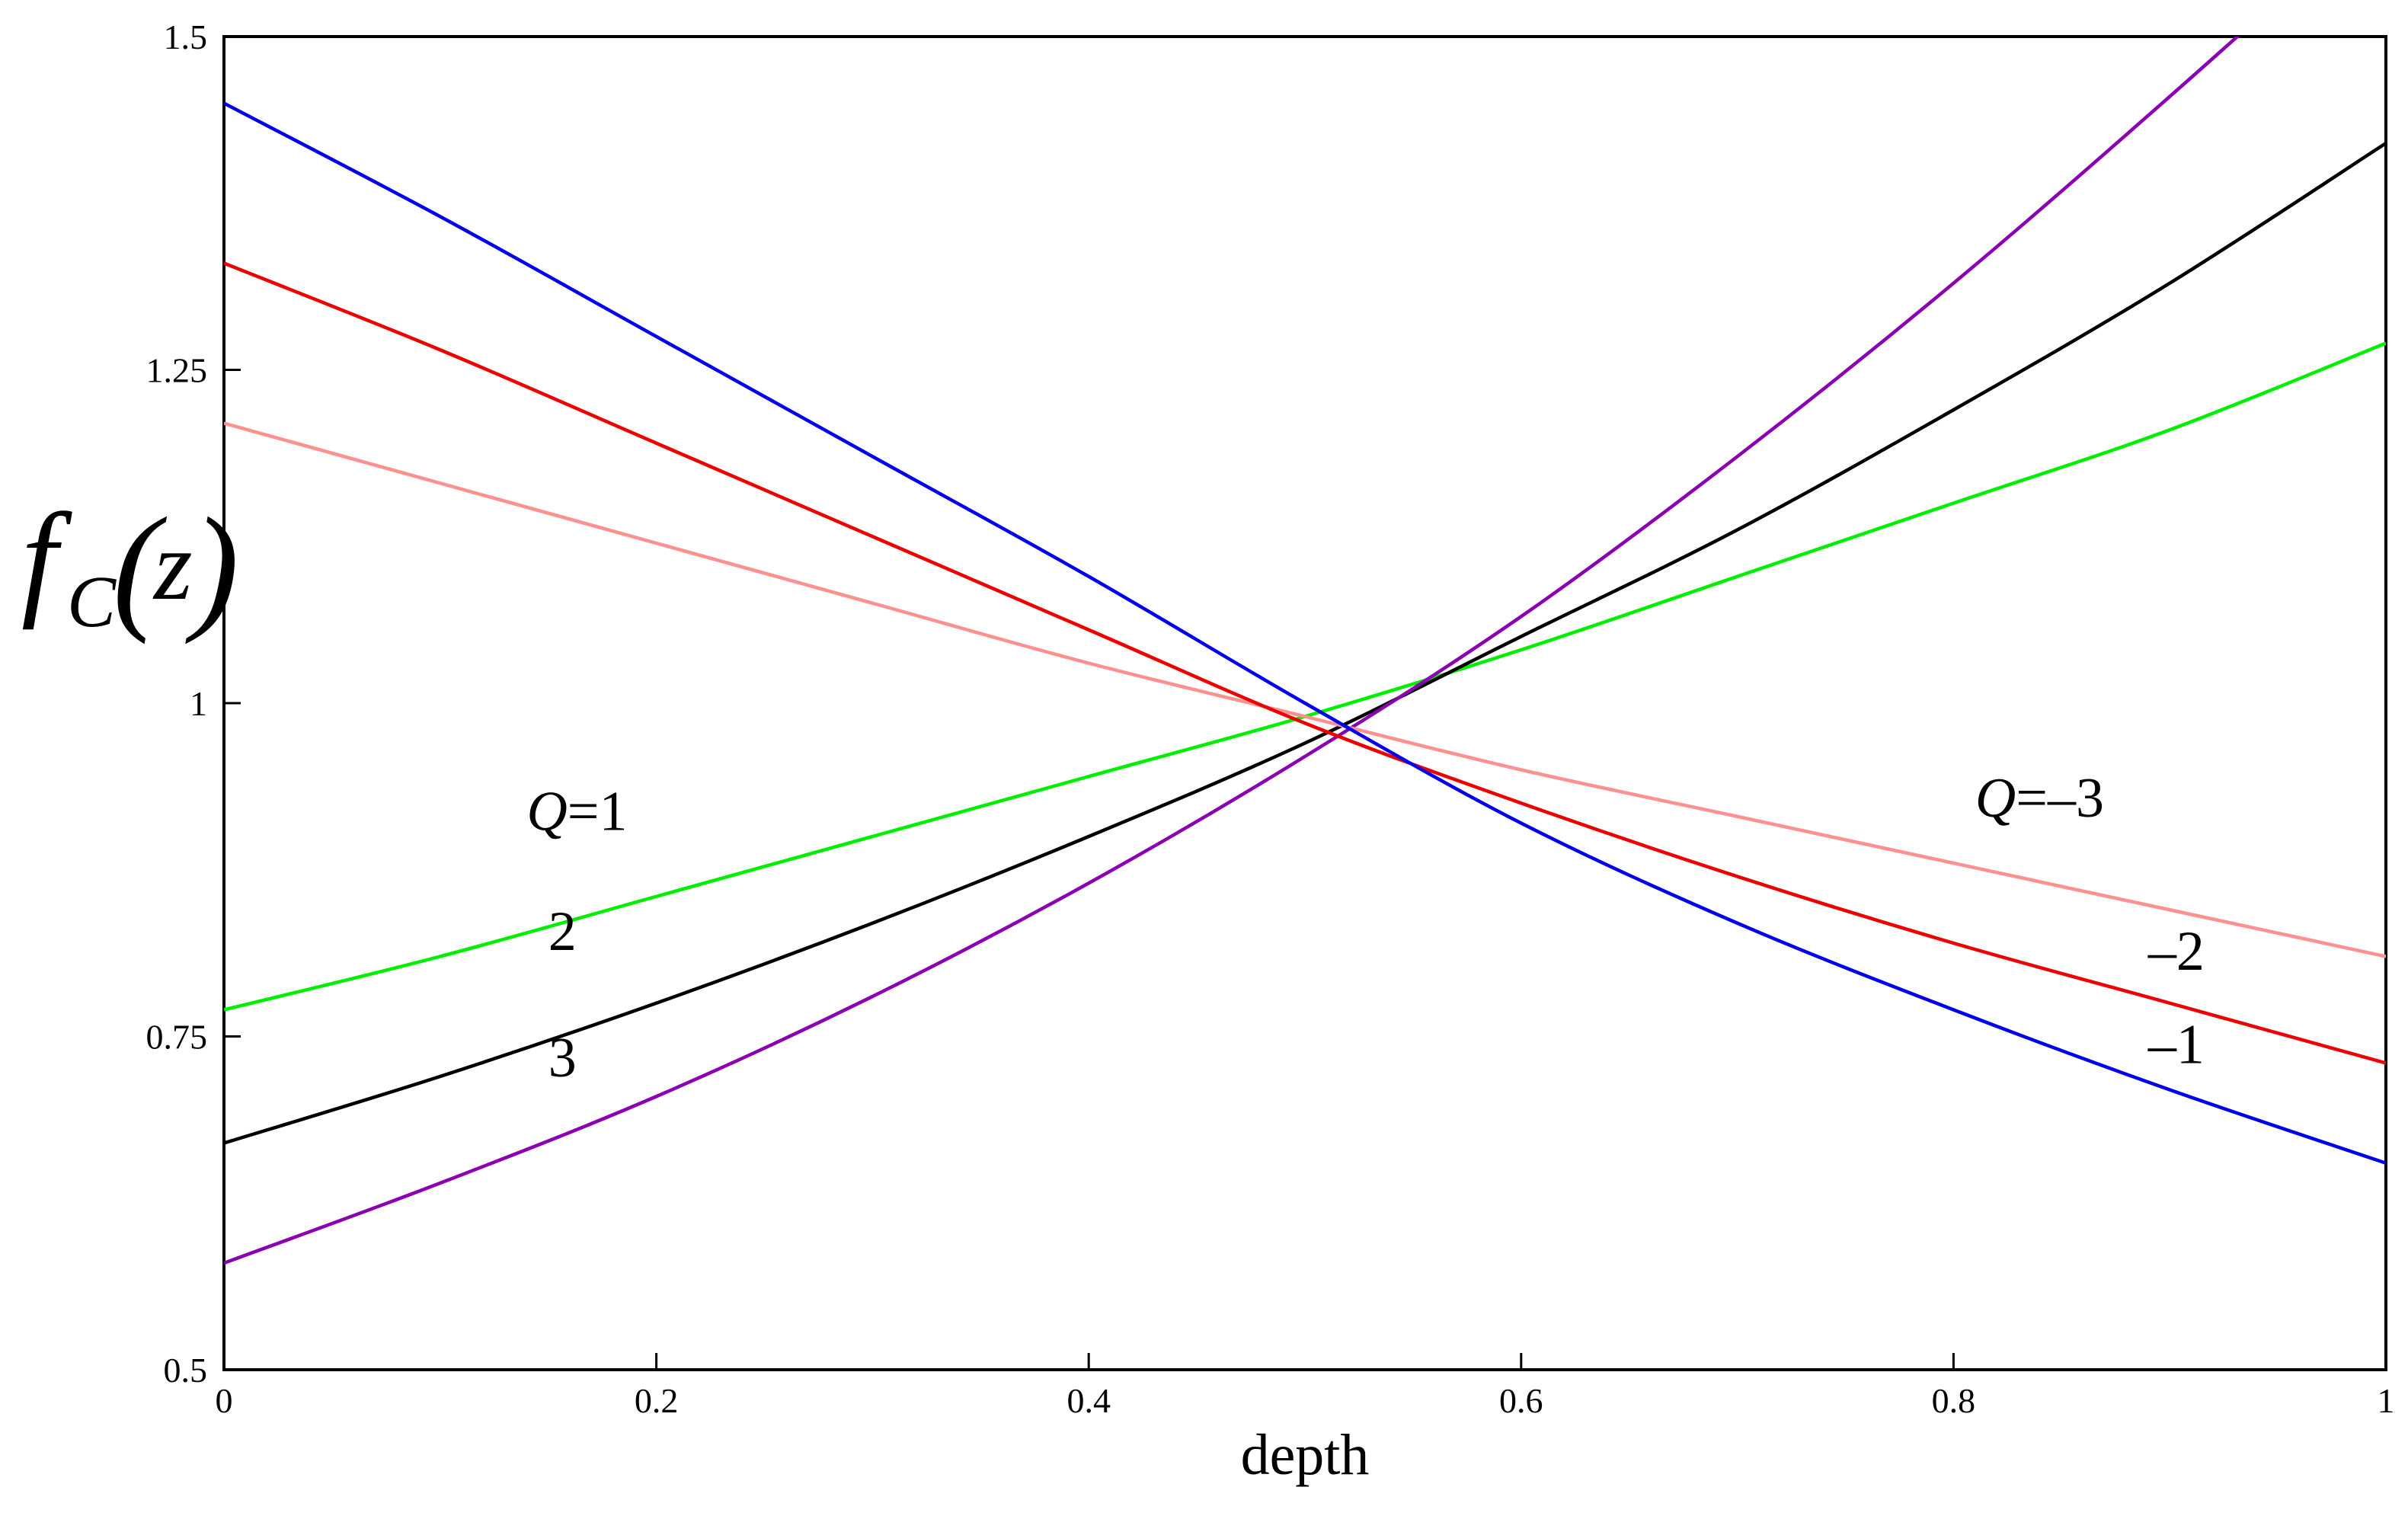 The image size is (2408, 1516). Describe the element at coordinates (2176, 1045) in the screenshot. I see `annotation-qm1: –1` at that location.